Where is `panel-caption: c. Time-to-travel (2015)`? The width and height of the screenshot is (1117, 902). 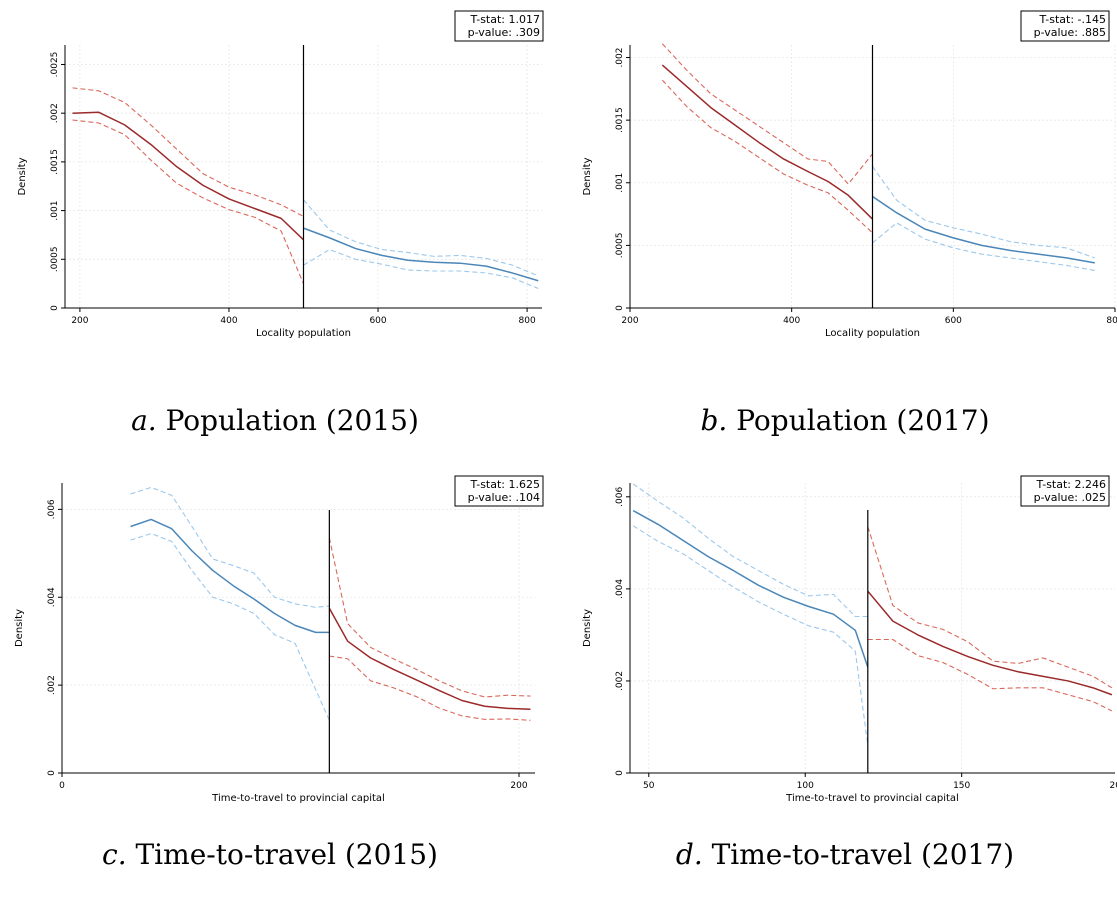
panel-caption: c. Time-to-travel (2015) is located at coordinates (270, 854).